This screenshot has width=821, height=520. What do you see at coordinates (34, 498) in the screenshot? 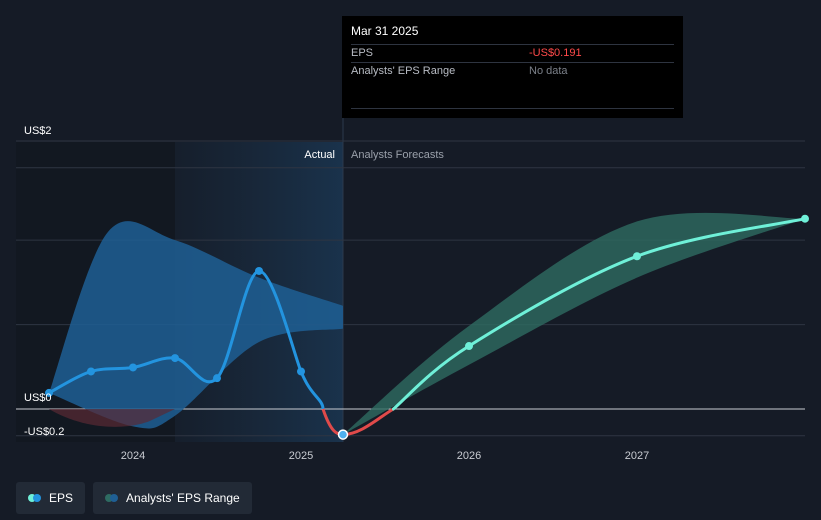
I see `legend-eps-icon` at bounding box center [34, 498].